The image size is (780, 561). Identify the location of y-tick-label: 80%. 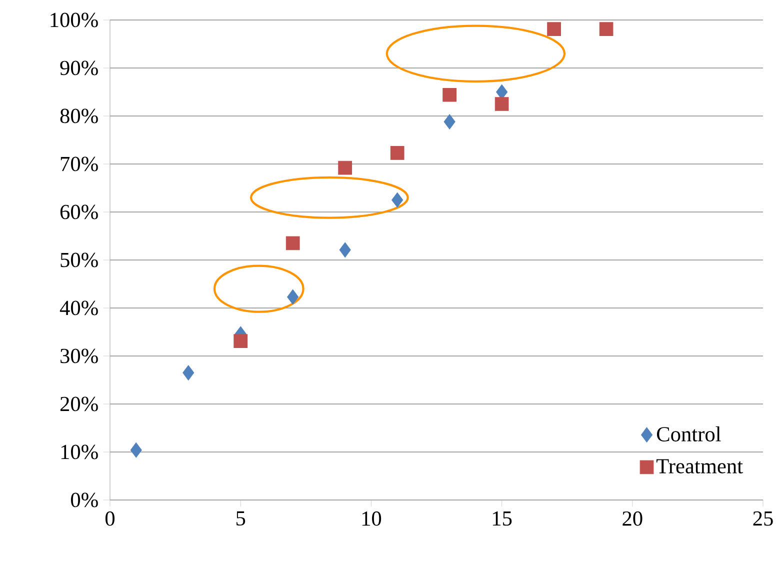
(79, 116).